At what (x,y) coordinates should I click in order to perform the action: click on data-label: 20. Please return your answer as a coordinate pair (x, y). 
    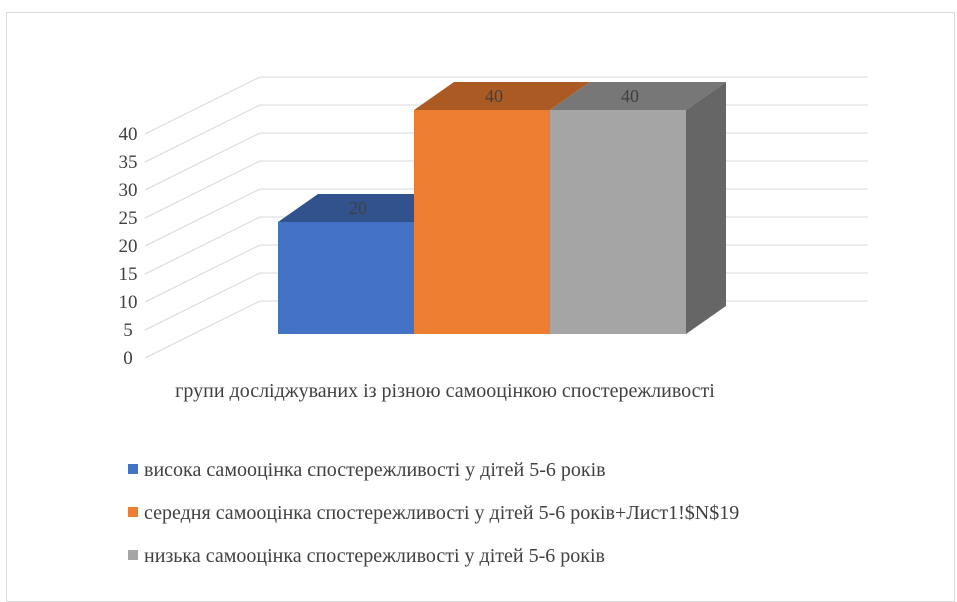
    Looking at the image, I should click on (358, 208).